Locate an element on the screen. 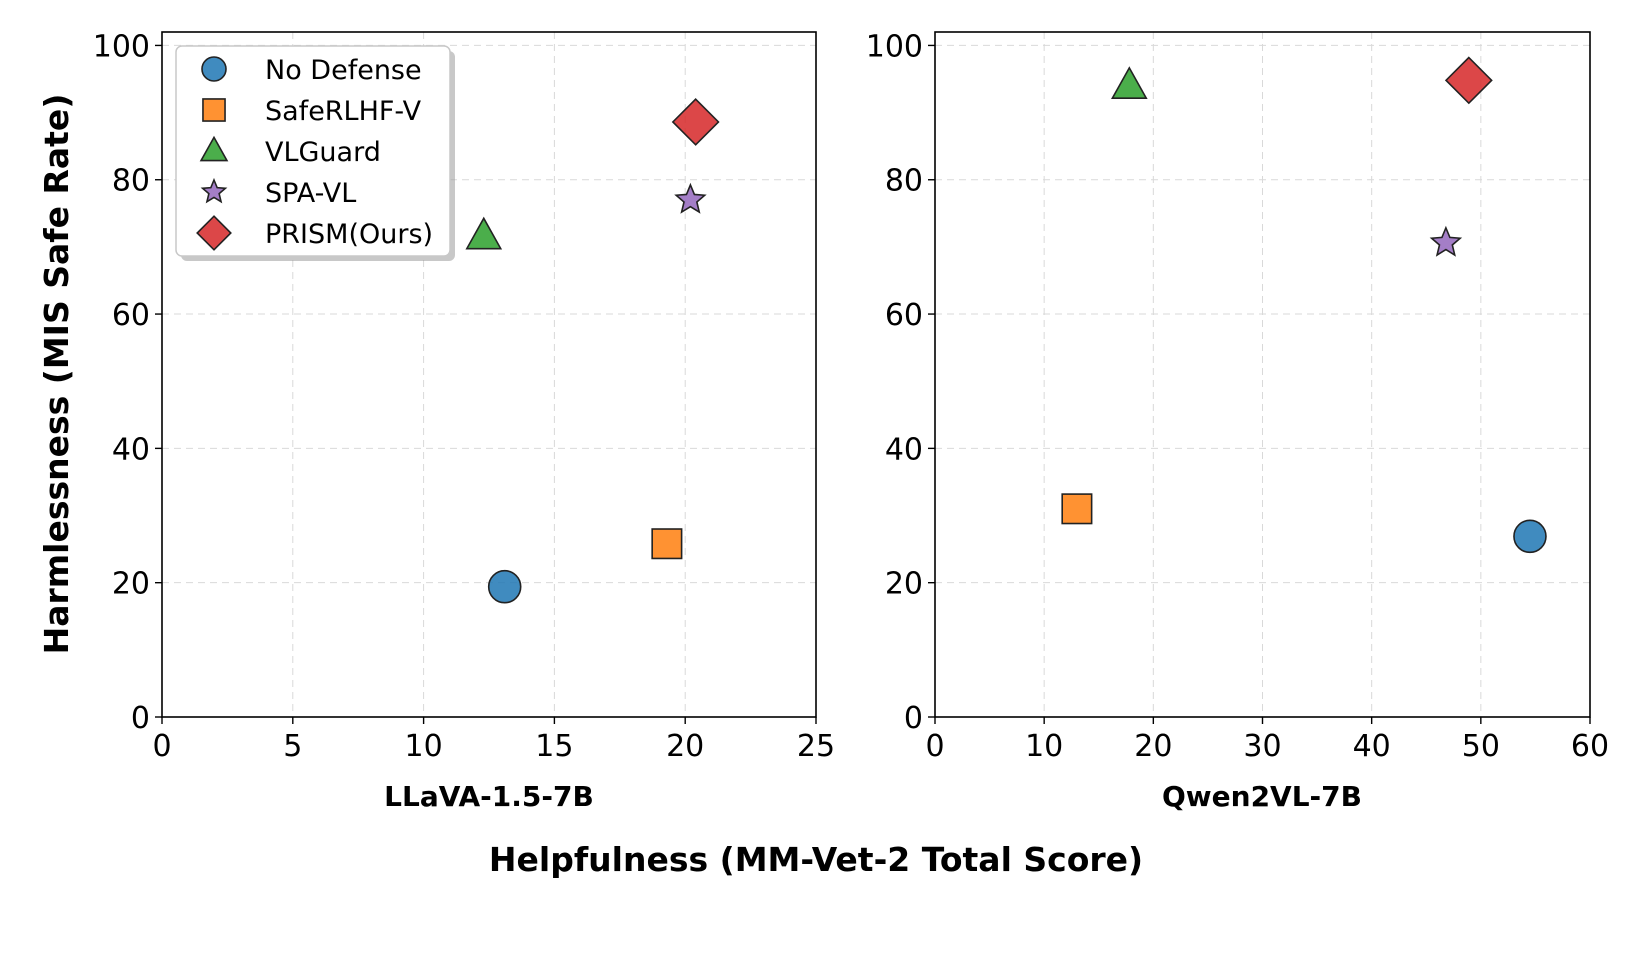  legend-marker-spa-vl is located at coordinates (214, 190).